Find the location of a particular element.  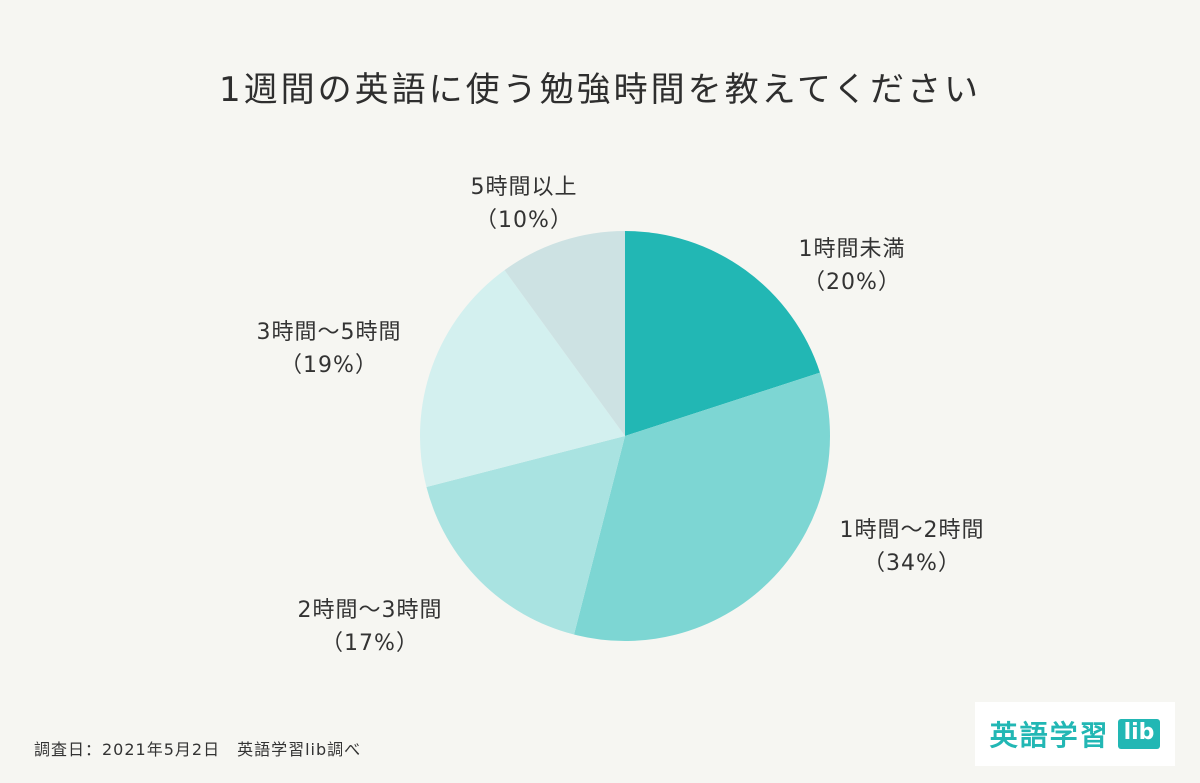

pie-slice-under-1h is located at coordinates (722, 333).